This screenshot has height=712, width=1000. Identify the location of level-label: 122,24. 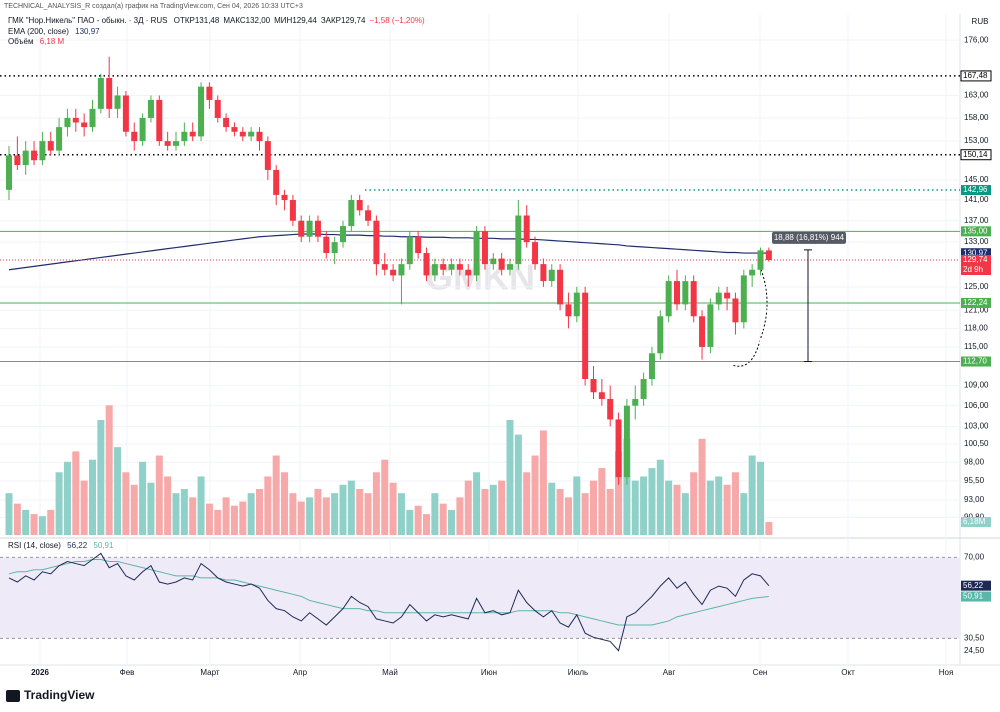
(975, 302).